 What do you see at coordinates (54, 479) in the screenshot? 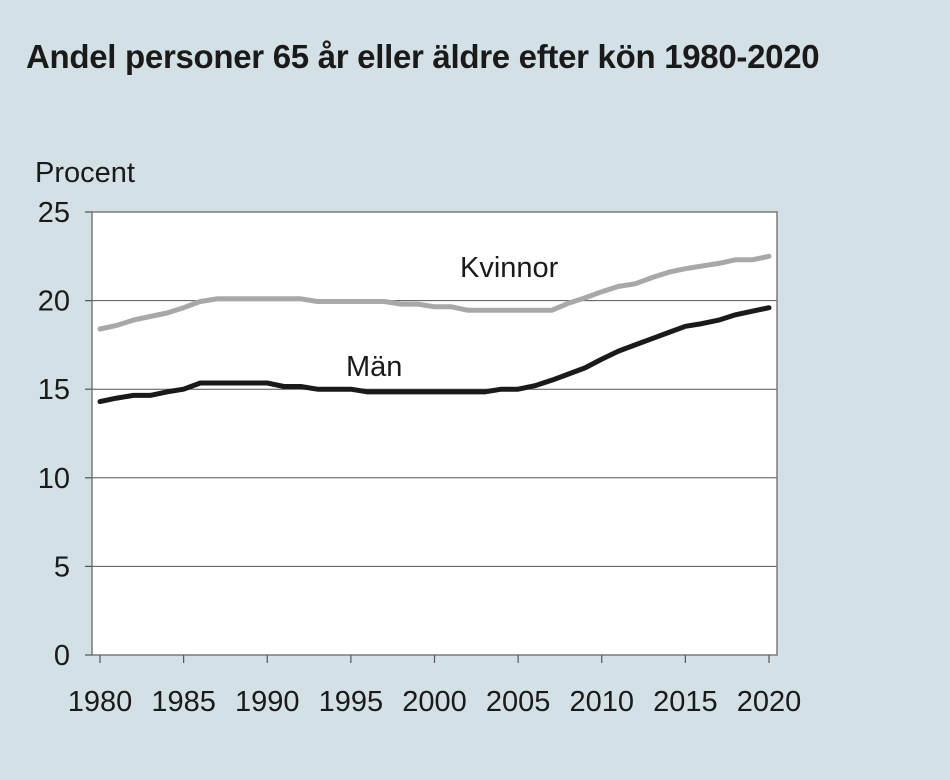
I see `y-tick-label: 10` at bounding box center [54, 479].